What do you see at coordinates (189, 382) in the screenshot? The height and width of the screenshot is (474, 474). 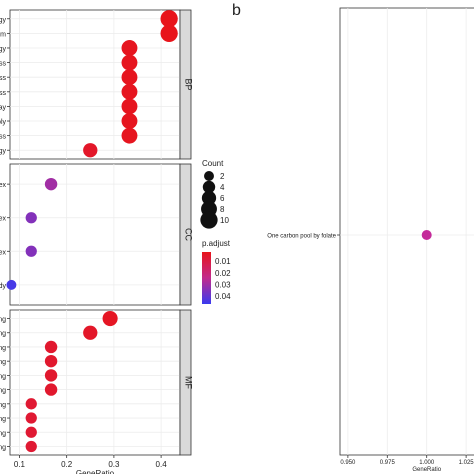 I see `facet-strip-label: MF` at bounding box center [189, 382].